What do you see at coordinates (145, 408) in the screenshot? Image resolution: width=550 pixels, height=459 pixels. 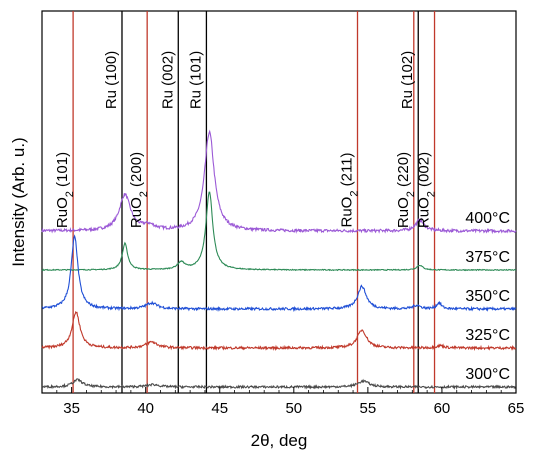 I see `x-tick-label: 40` at bounding box center [145, 408].